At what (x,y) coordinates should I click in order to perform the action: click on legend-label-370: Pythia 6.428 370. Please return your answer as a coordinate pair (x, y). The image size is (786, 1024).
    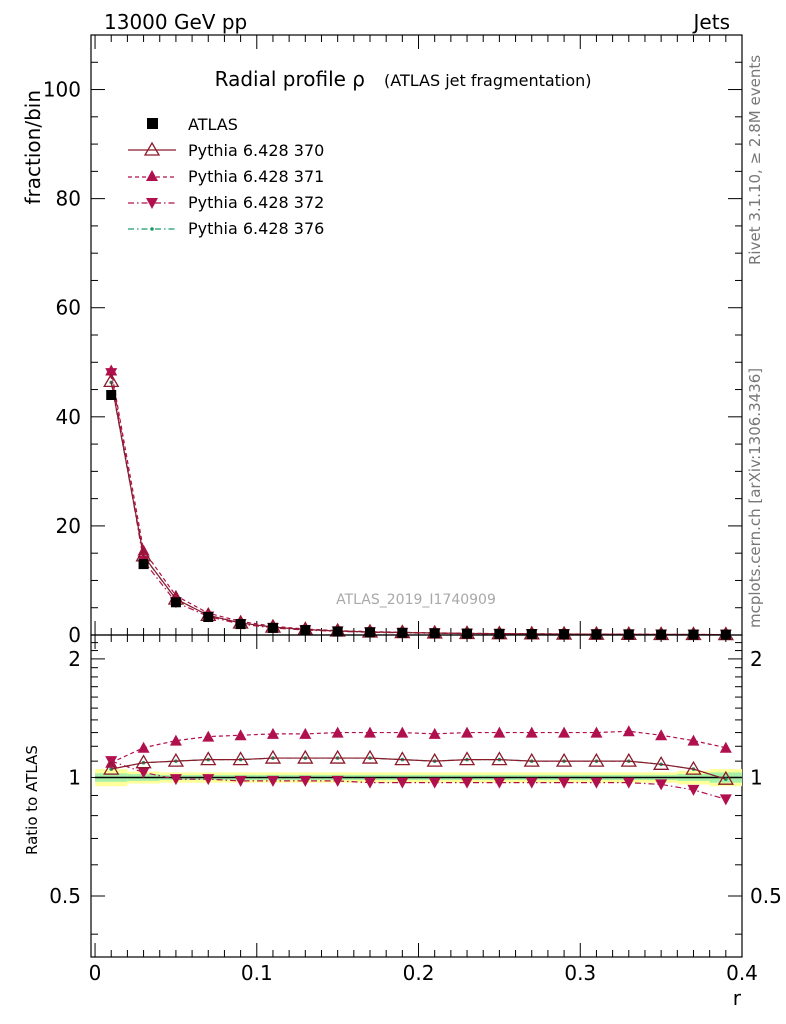
    Looking at the image, I should click on (256, 150).